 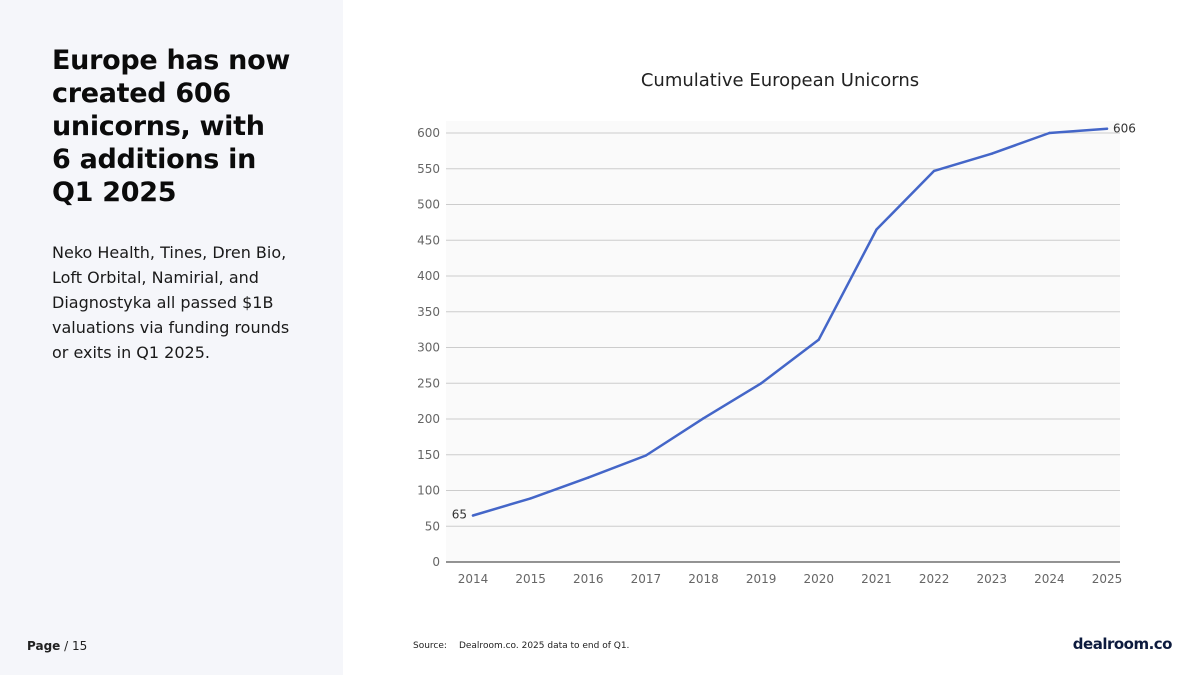 I want to click on page-number: Page / 15, so click(x=57, y=646).